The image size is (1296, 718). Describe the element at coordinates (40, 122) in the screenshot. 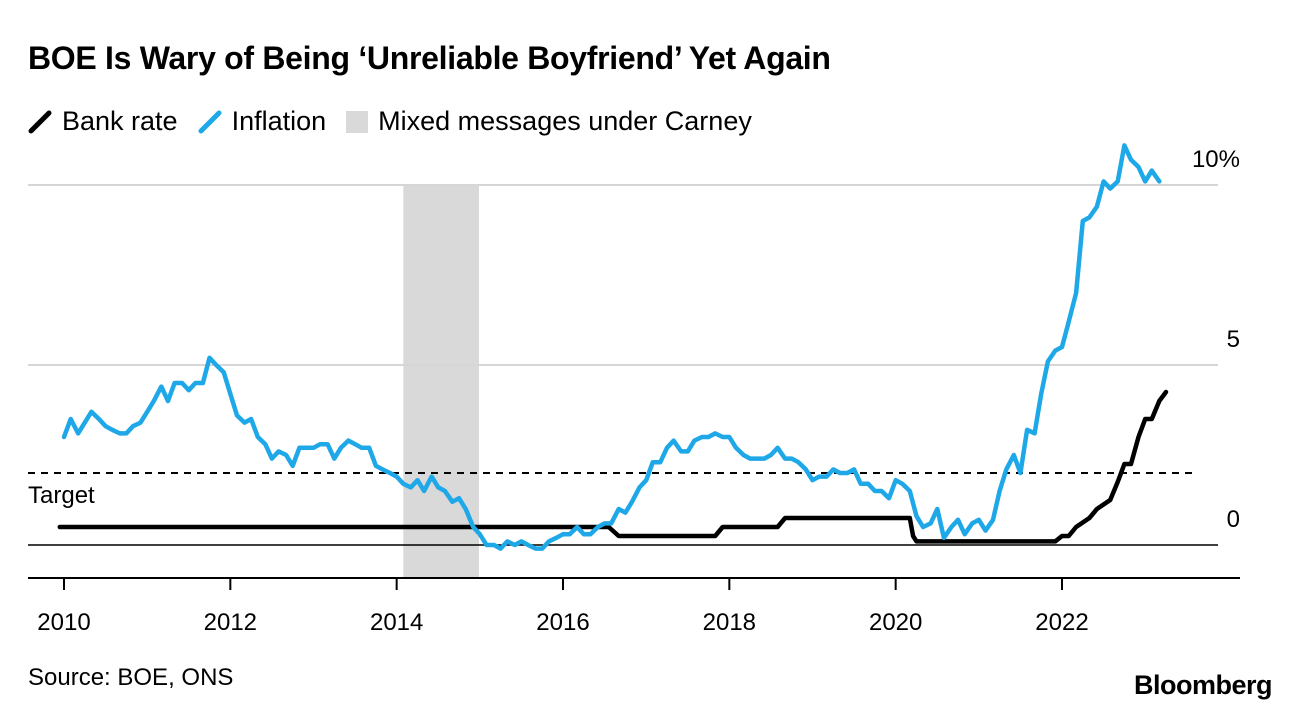

I see `bank-rate-swatch-icon` at that location.